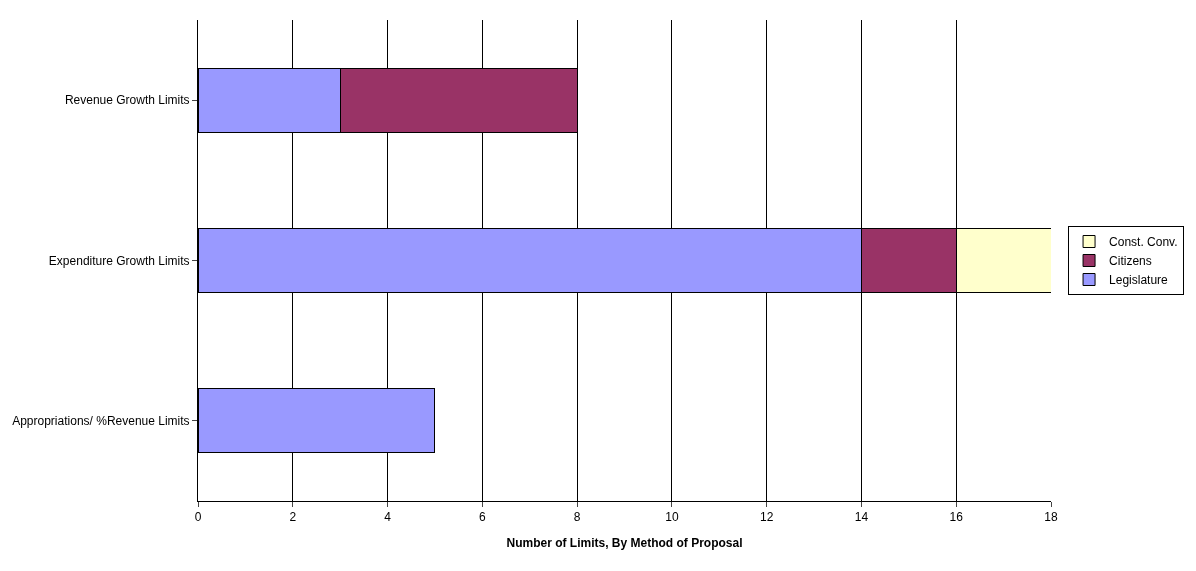 The image size is (1196, 571). Describe the element at coordinates (293, 517) in the screenshot. I see `x-tick-label: 2` at that location.